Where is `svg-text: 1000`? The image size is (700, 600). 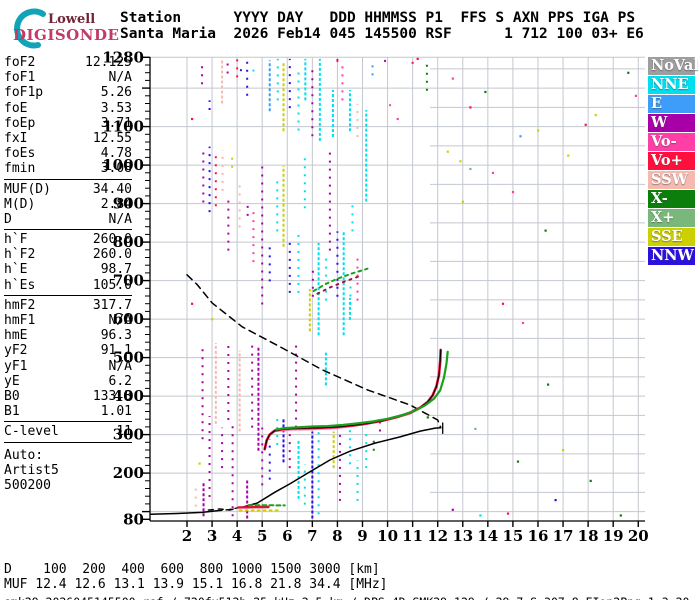 svg-text: 1000 is located at coordinates (123, 165).